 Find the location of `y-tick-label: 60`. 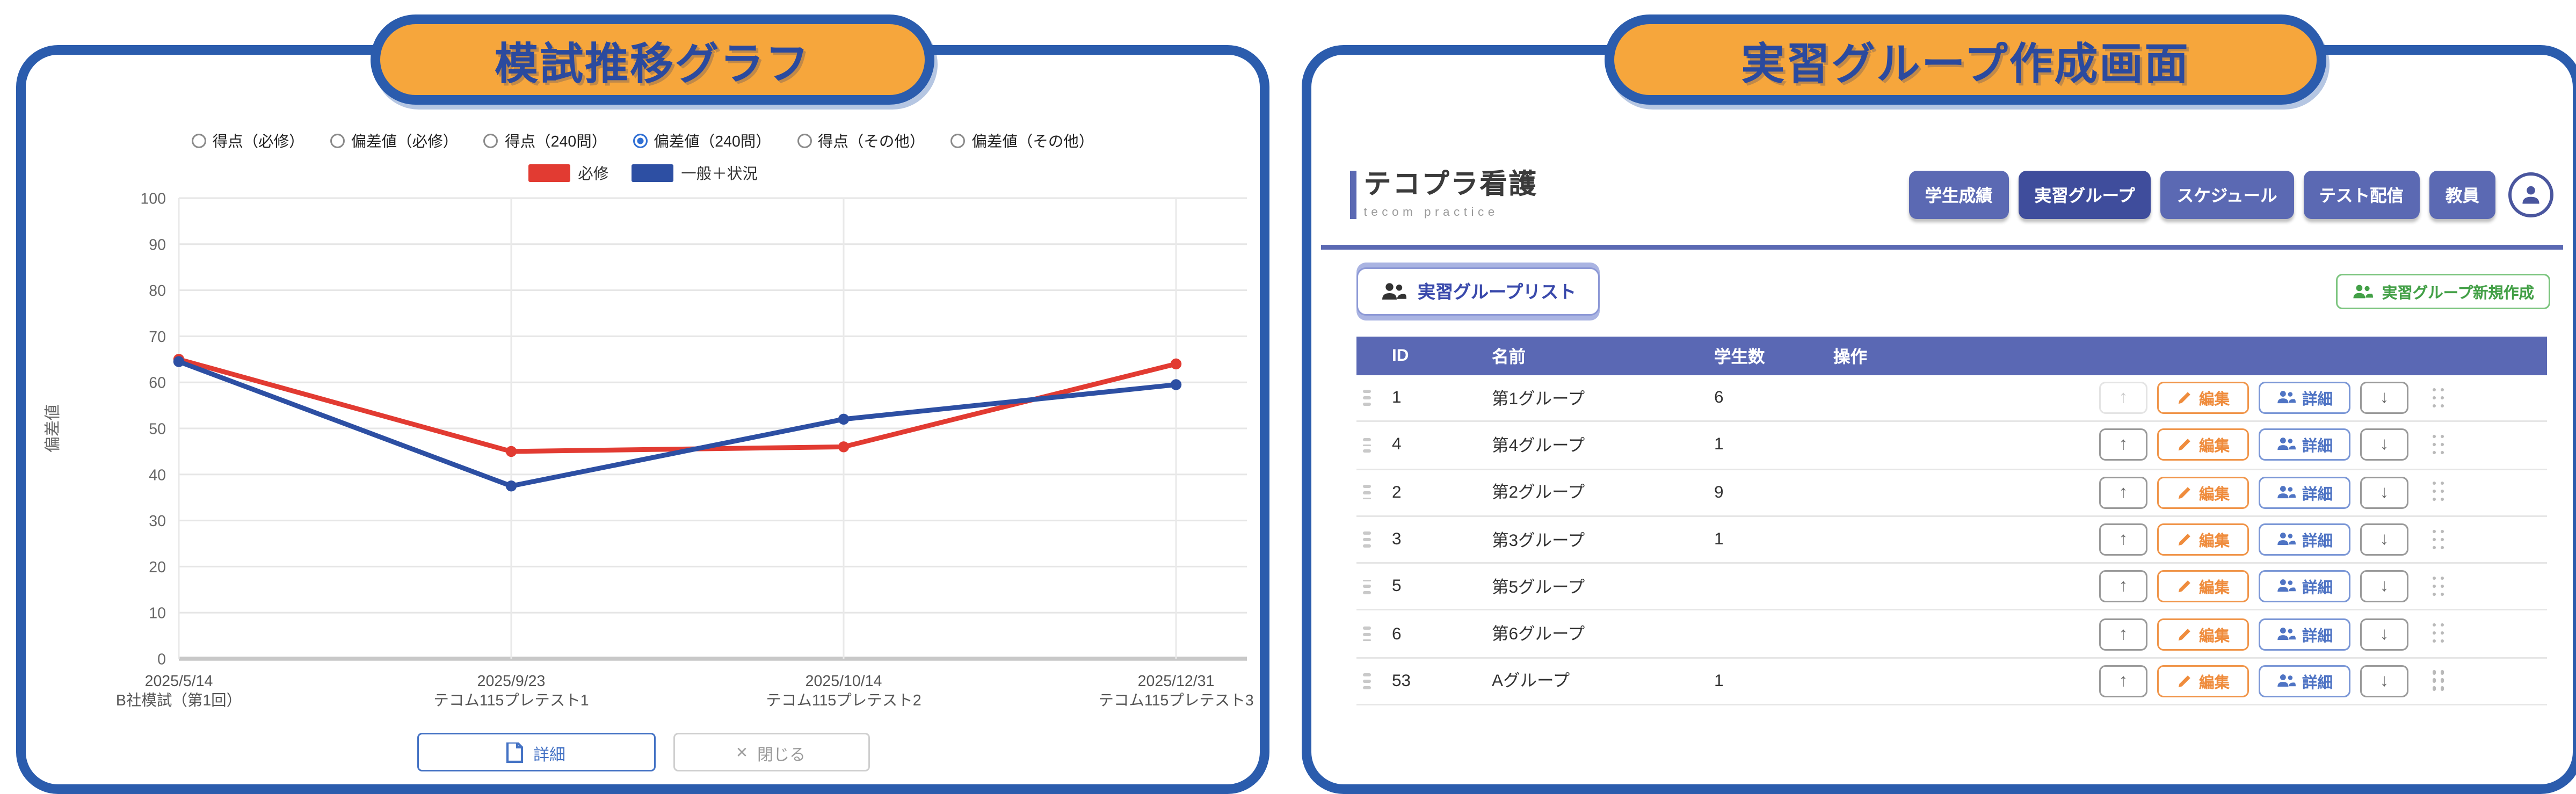

y-tick-label: 60 is located at coordinates (157, 383).